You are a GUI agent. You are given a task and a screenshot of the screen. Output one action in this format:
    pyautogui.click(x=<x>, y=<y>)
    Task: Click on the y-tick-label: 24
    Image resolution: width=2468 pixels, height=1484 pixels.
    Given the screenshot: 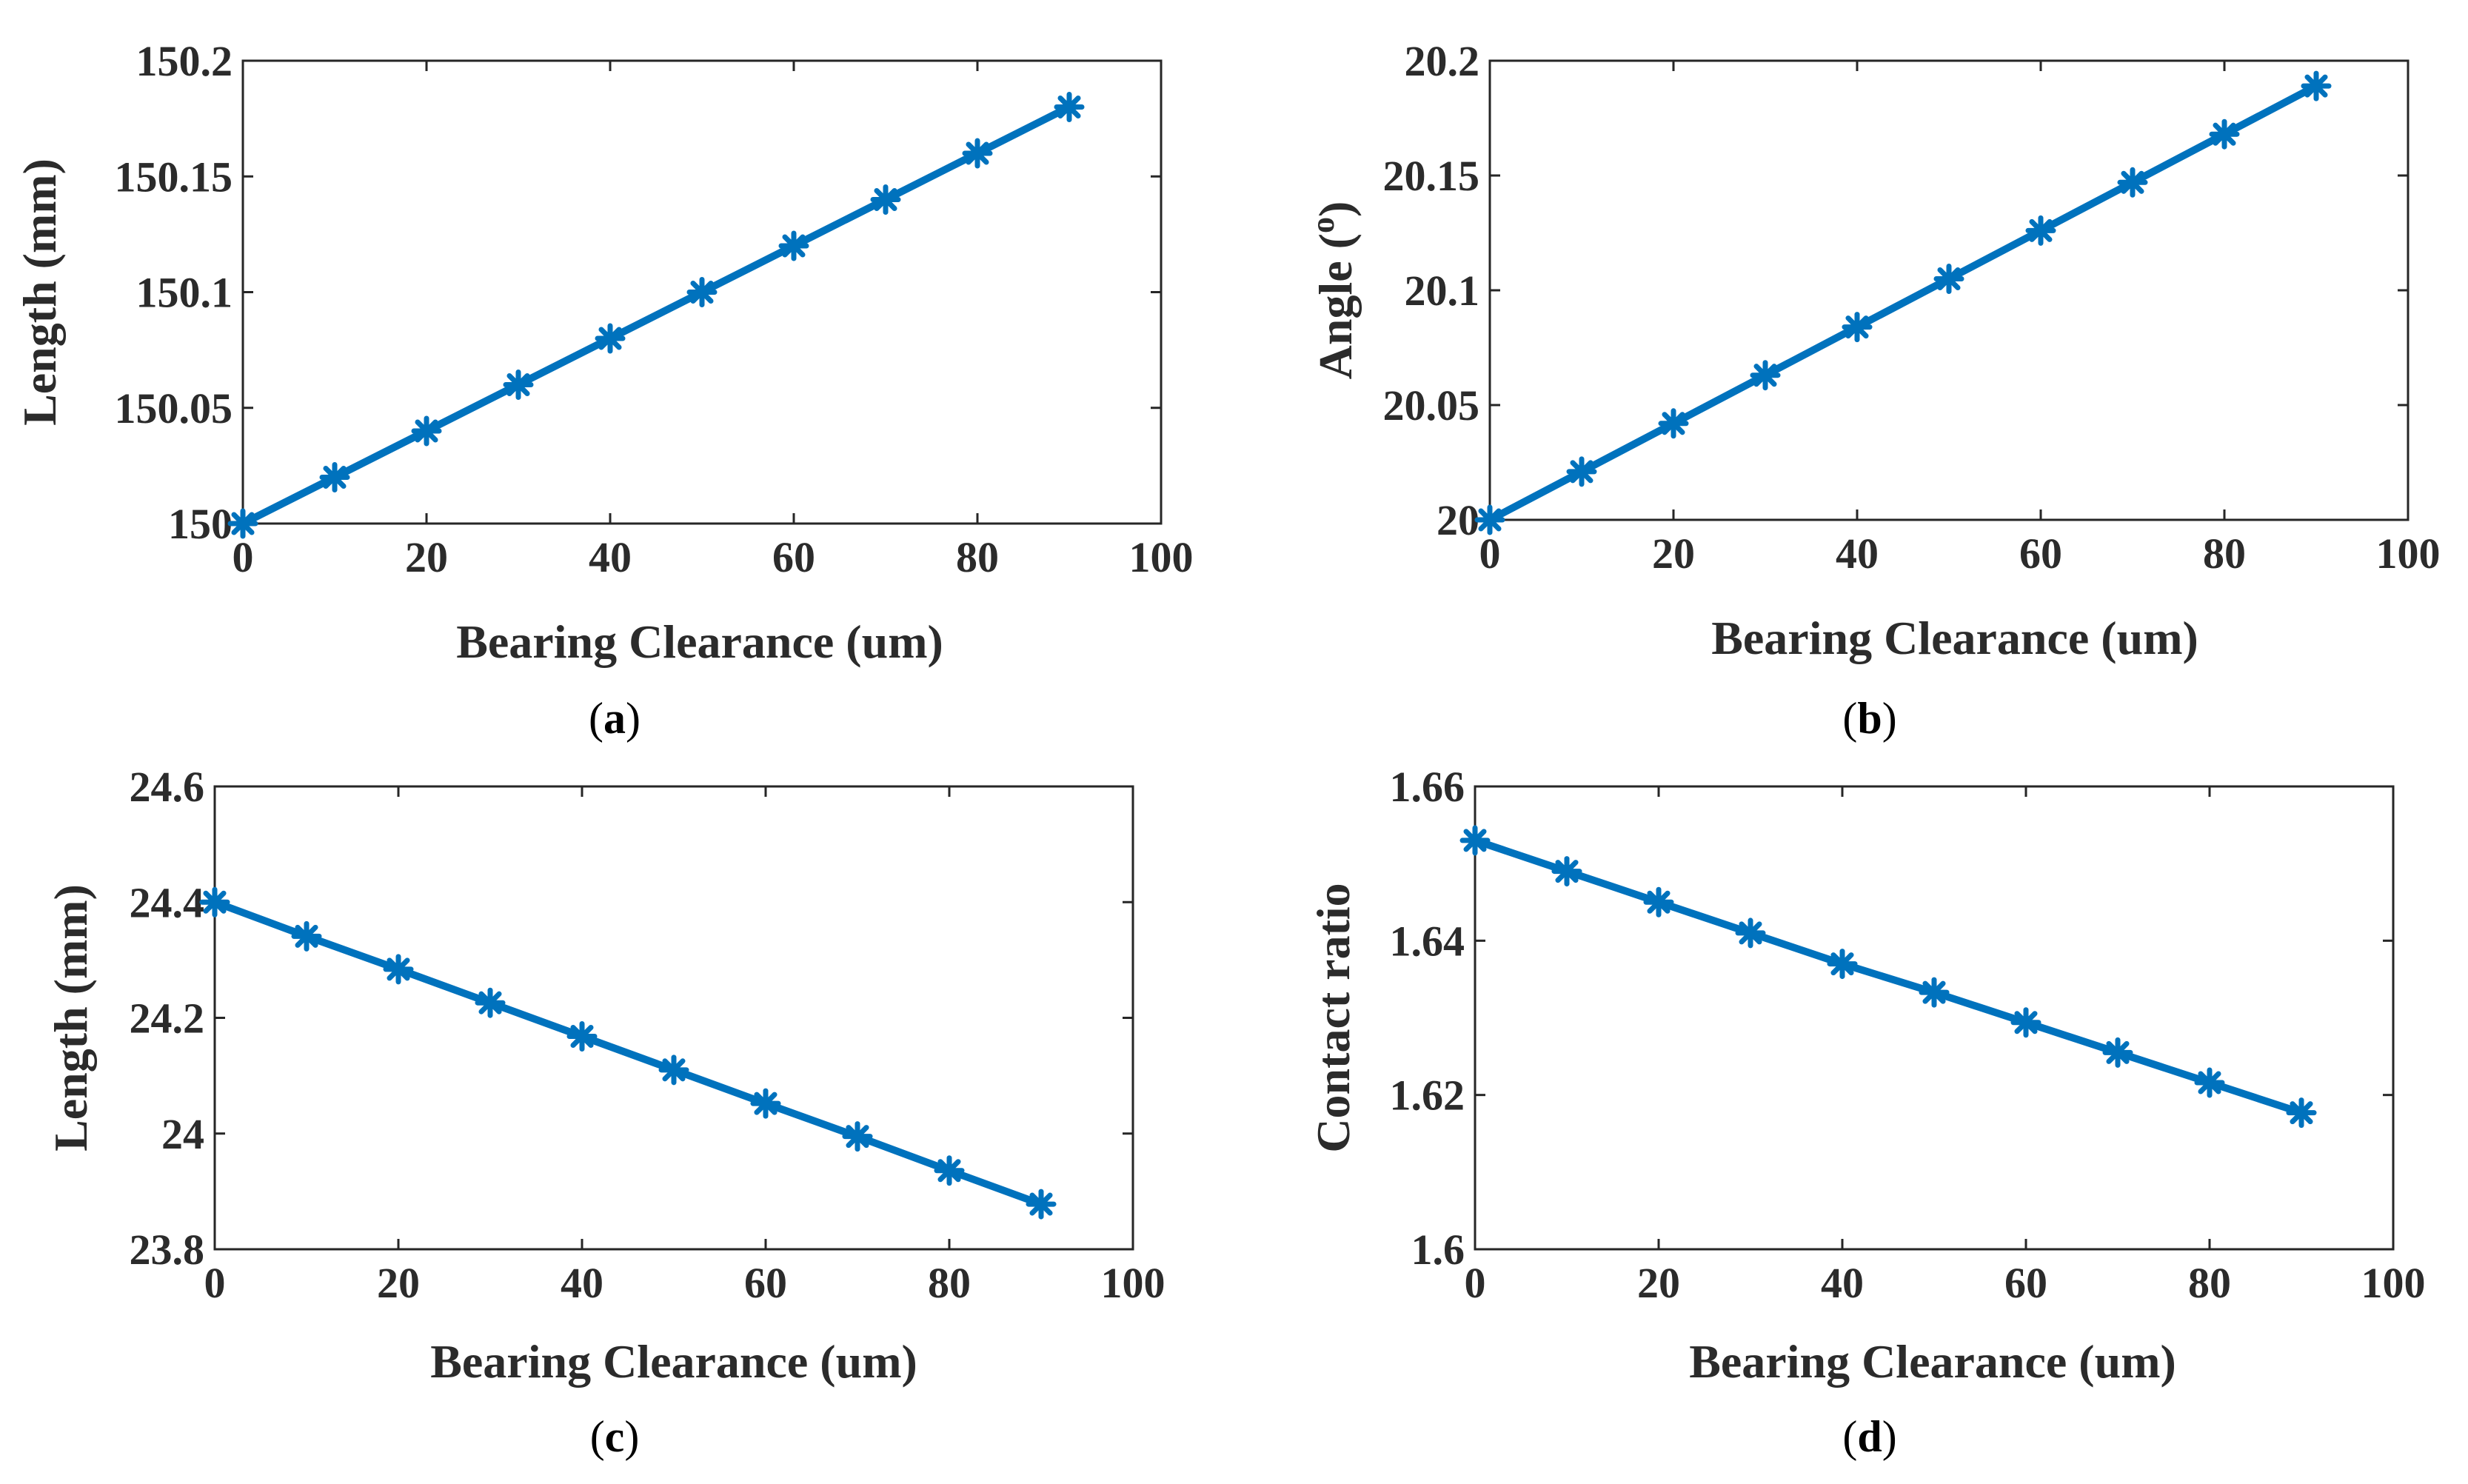 What is the action you would take?
    pyautogui.click(x=182, y=1134)
    